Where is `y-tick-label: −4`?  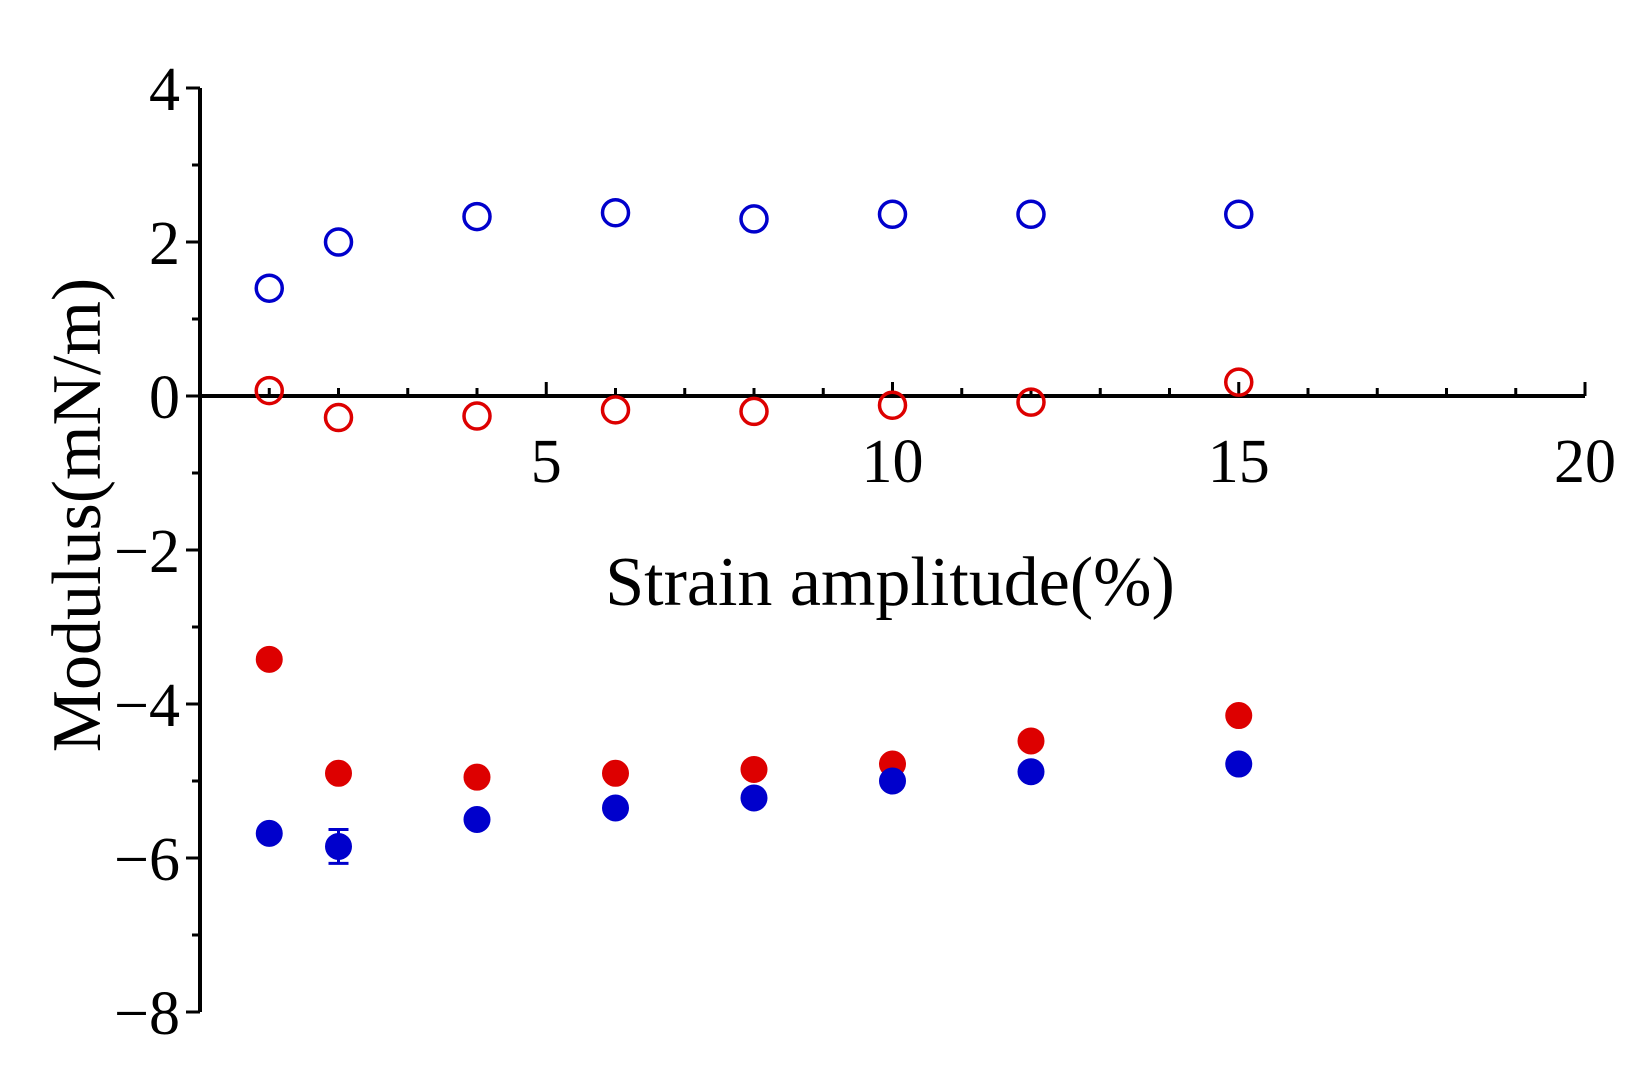
y-tick-label: −4 is located at coordinates (147, 706).